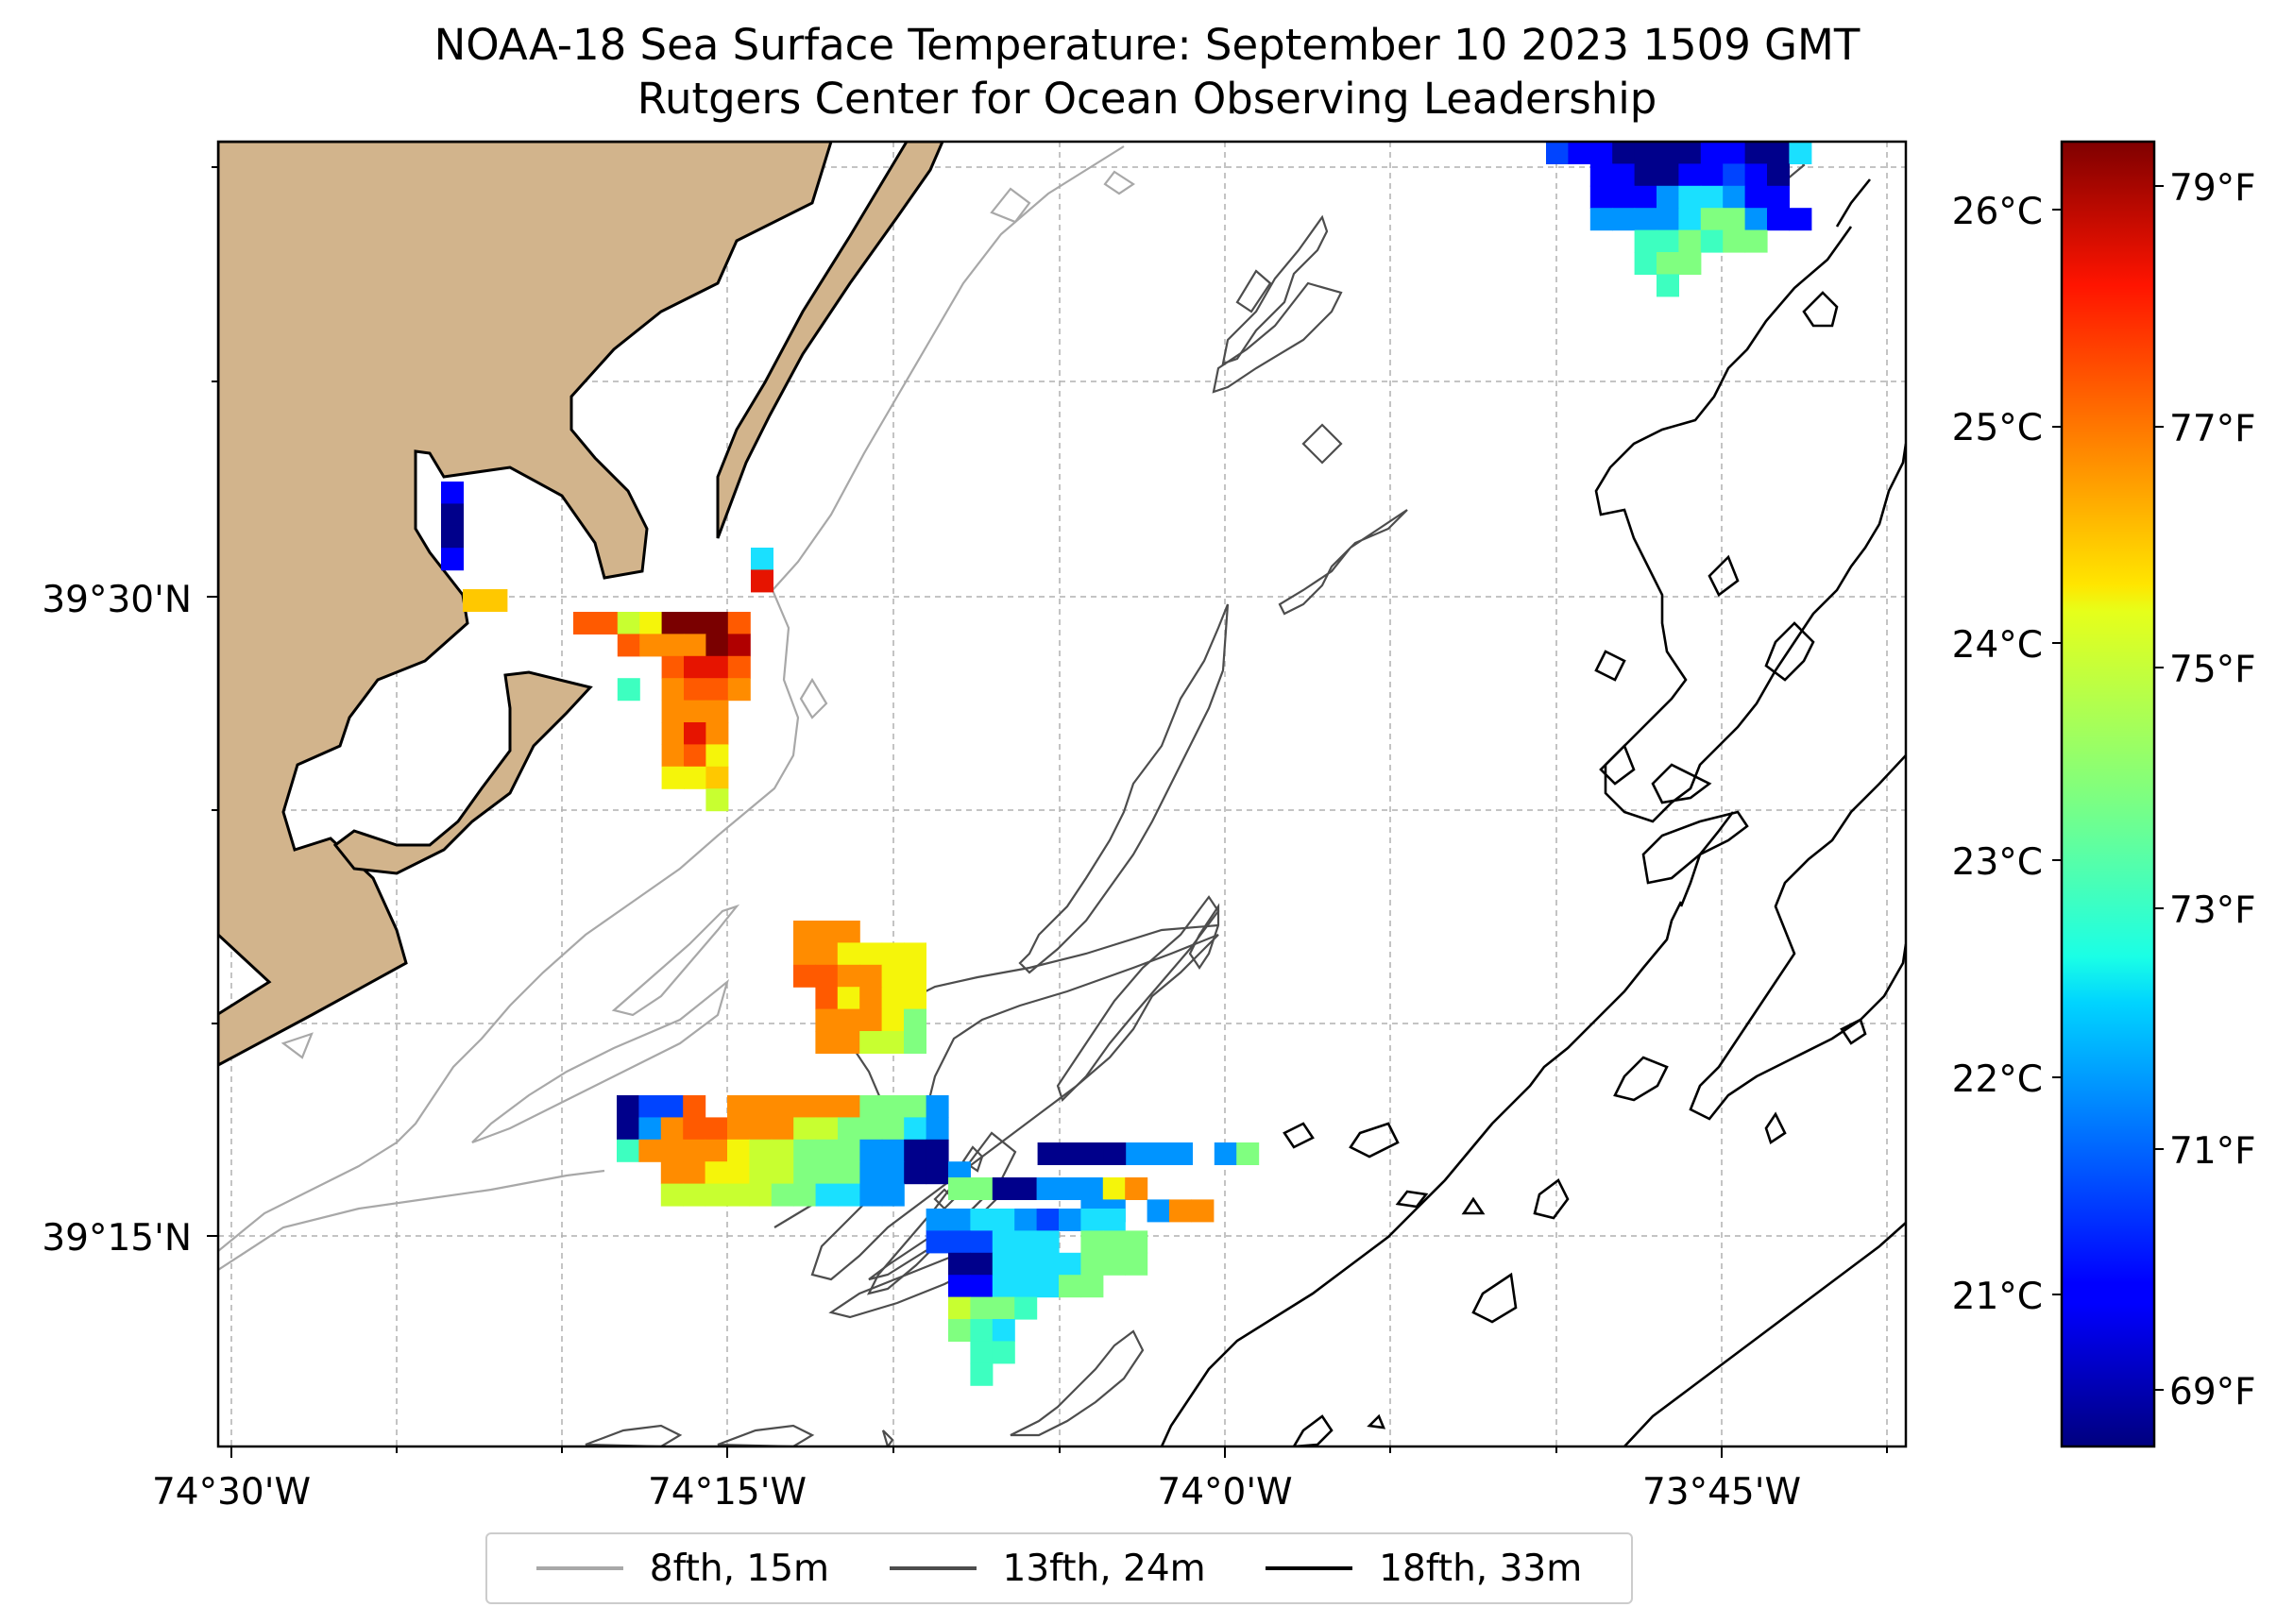 The height and width of the screenshot is (1624, 2294). Describe the element at coordinates (579, 1568) in the screenshot. I see `legend-swatch-8fth` at that location.